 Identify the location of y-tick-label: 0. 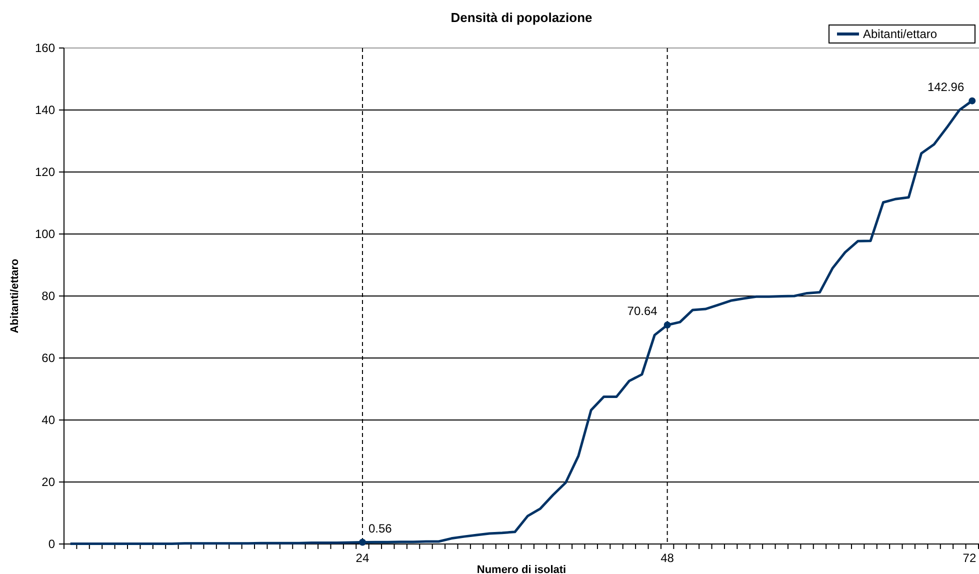
(52, 544).